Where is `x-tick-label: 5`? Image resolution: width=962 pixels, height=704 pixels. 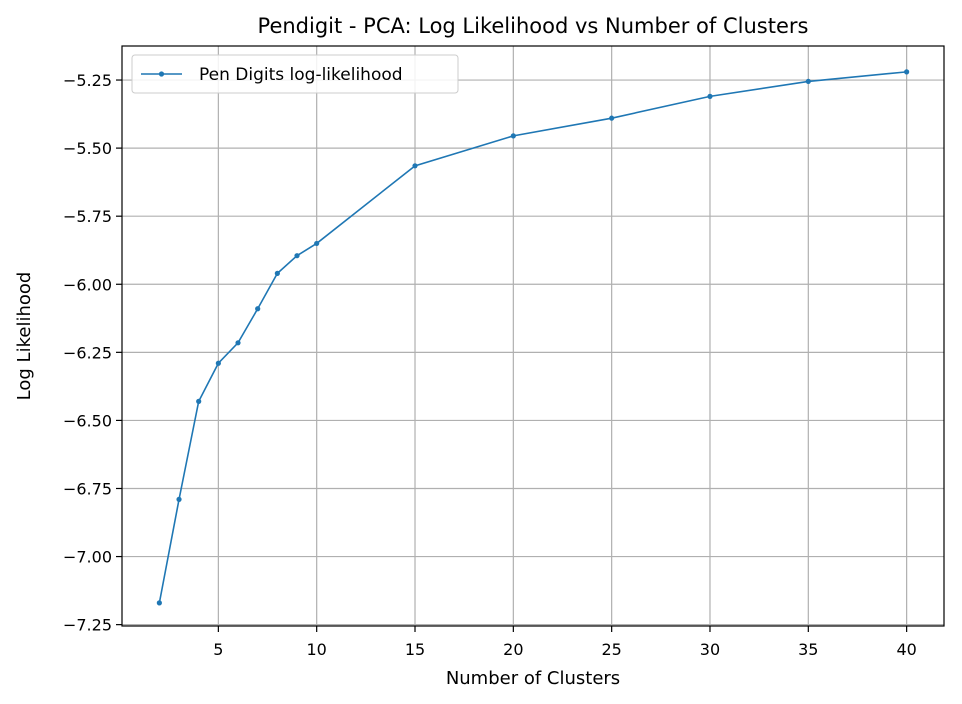 x-tick-label: 5 is located at coordinates (218, 649).